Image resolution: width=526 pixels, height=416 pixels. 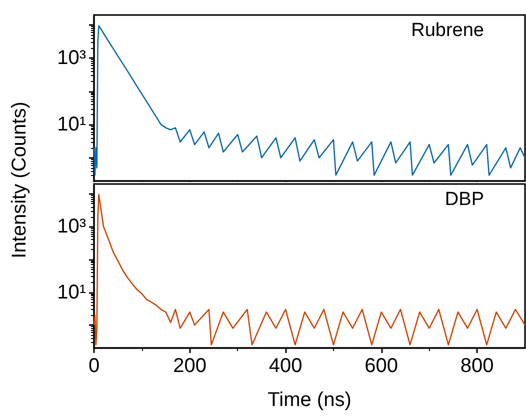 What do you see at coordinates (381, 366) in the screenshot?
I see `x-tick-label: 600` at bounding box center [381, 366].